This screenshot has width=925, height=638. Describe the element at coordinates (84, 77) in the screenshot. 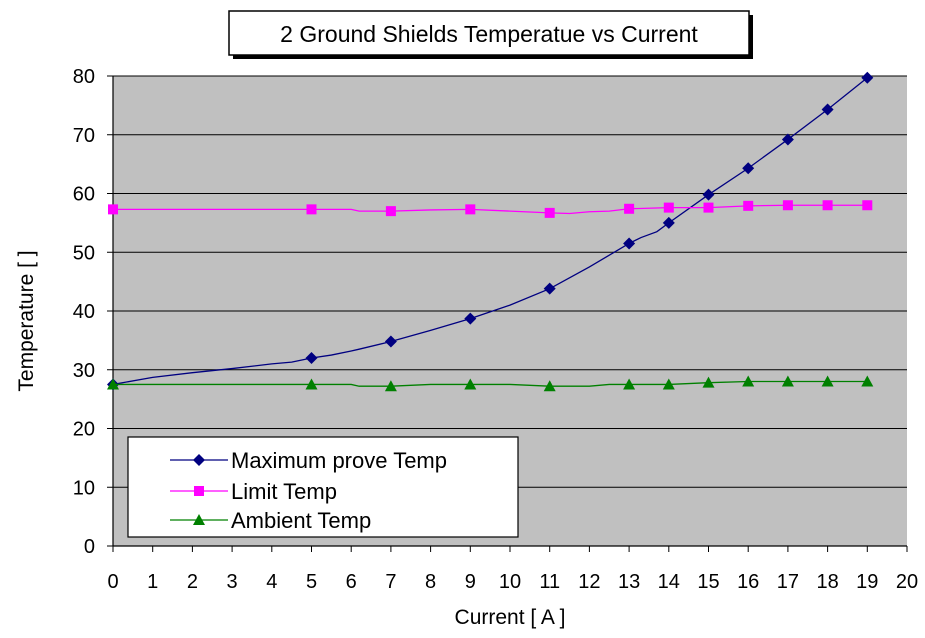

I see `y-tick-label: 80` at that location.